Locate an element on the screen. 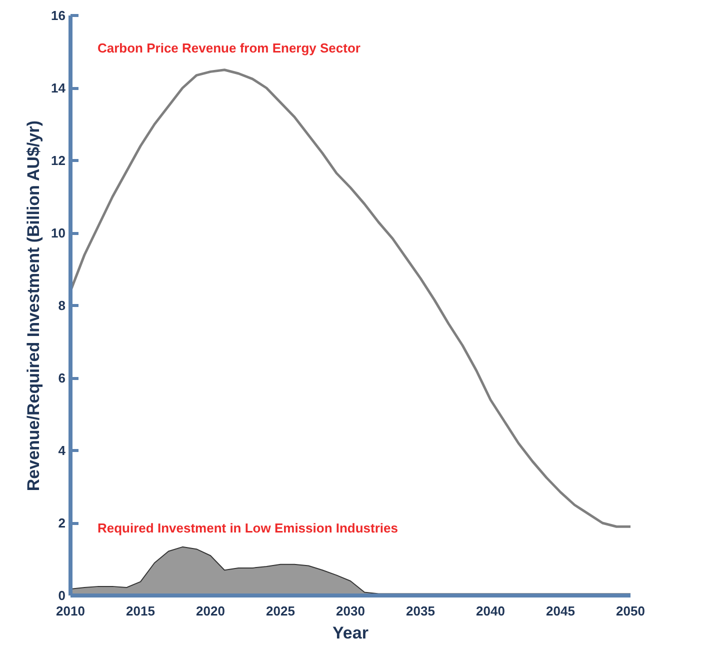 The height and width of the screenshot is (651, 708). y-tick-label: 0 is located at coordinates (62, 595).